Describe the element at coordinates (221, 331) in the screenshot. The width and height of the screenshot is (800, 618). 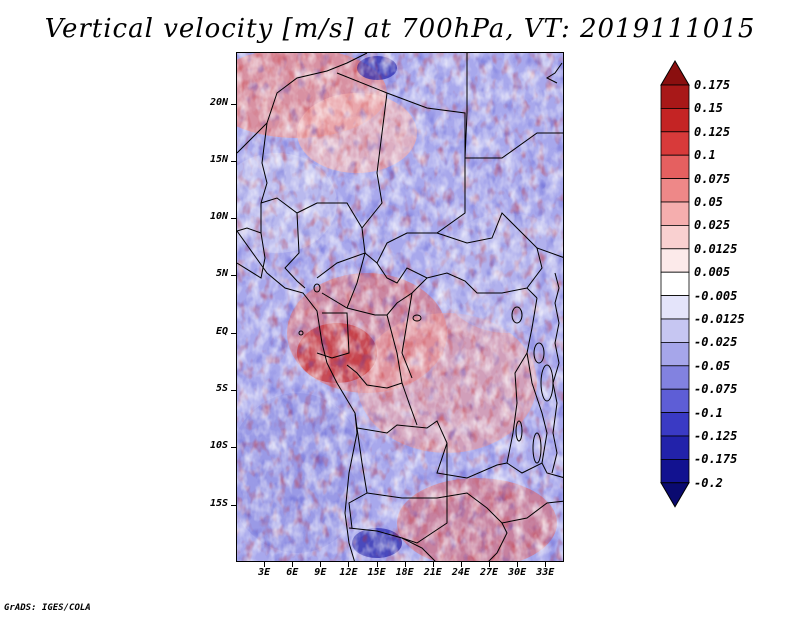
I see `lat-label: EQ` at that location.